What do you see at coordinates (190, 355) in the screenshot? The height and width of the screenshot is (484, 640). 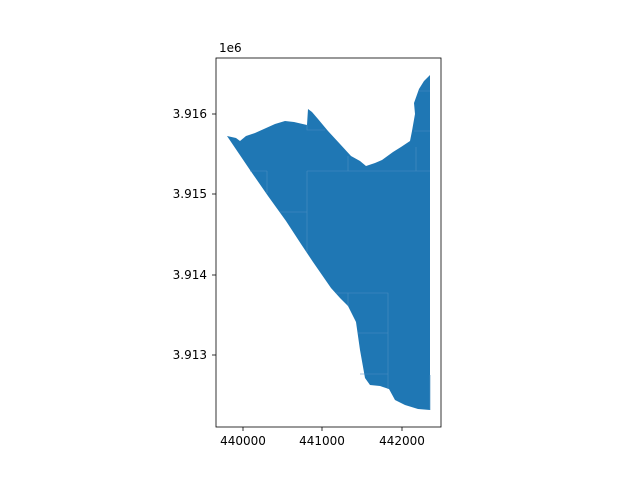 I see `y-tick-label: 3.913` at bounding box center [190, 355].